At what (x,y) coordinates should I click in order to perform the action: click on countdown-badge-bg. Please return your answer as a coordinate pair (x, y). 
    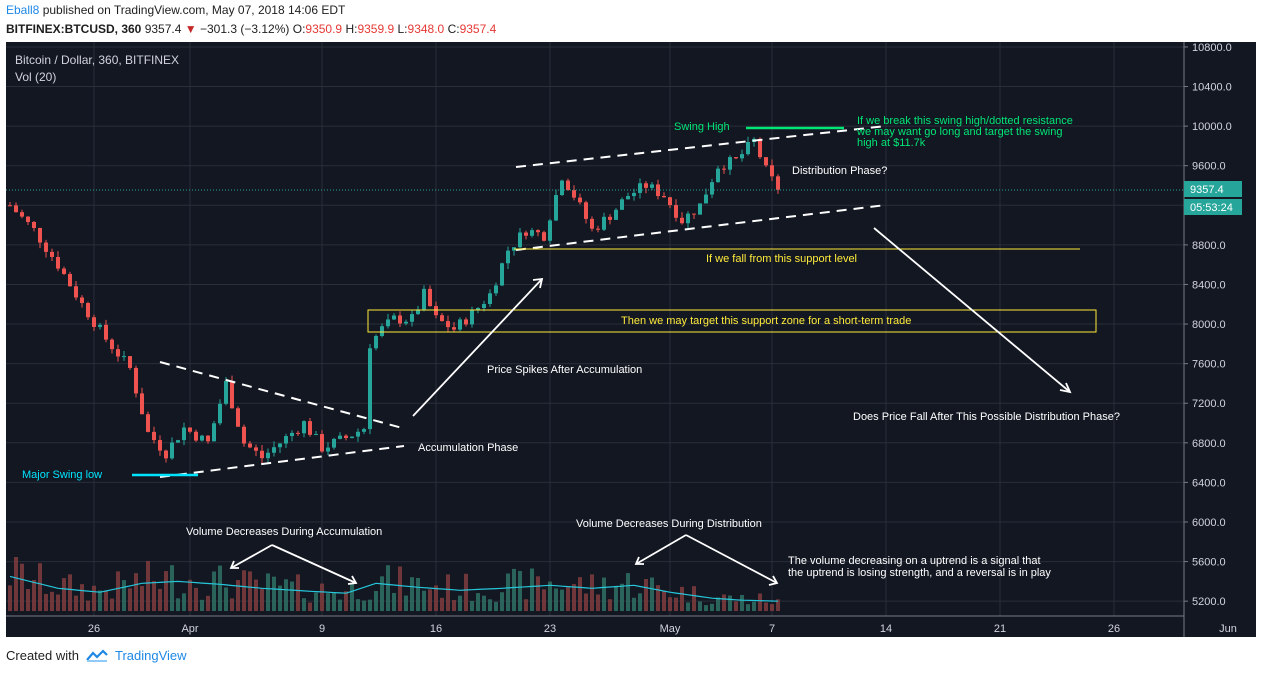
    Looking at the image, I should click on (1213, 207).